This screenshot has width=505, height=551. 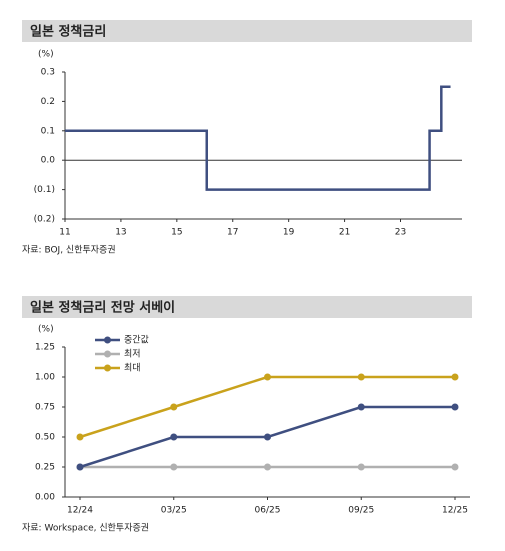 I want to click on x-tick-label: 21, so click(x=344, y=233).